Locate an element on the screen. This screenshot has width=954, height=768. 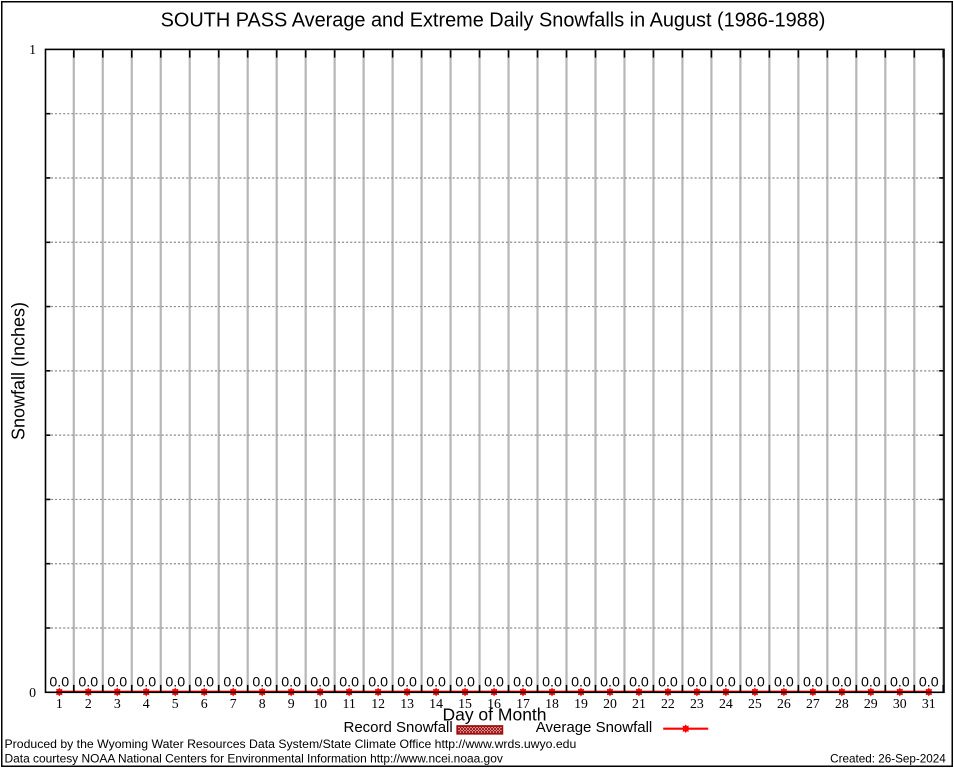
svg-text: 14 is located at coordinates (436, 703).